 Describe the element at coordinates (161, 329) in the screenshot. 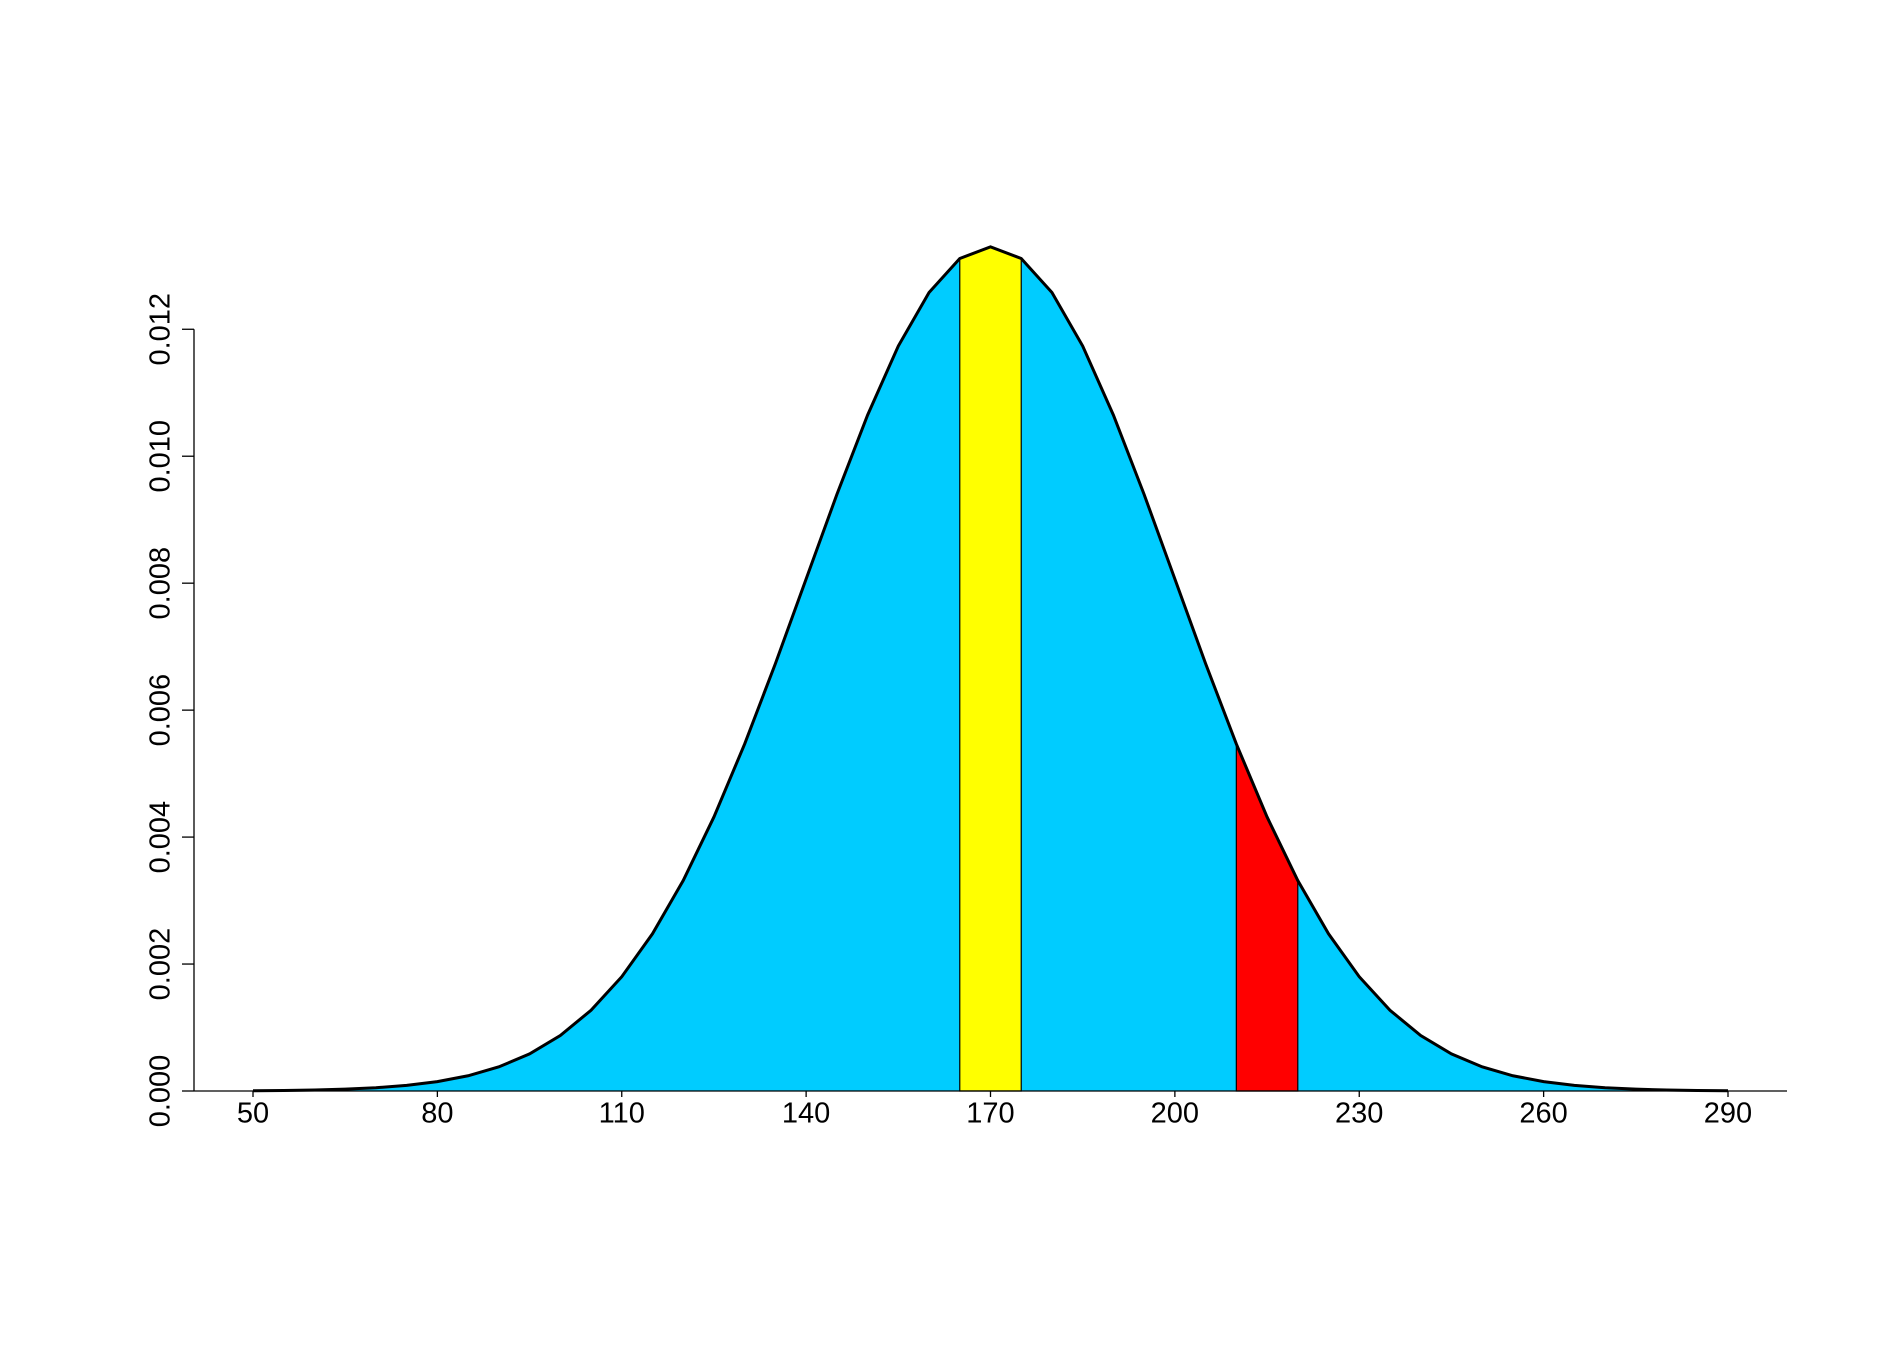

I see `y-tick-label: 0.012` at that location.